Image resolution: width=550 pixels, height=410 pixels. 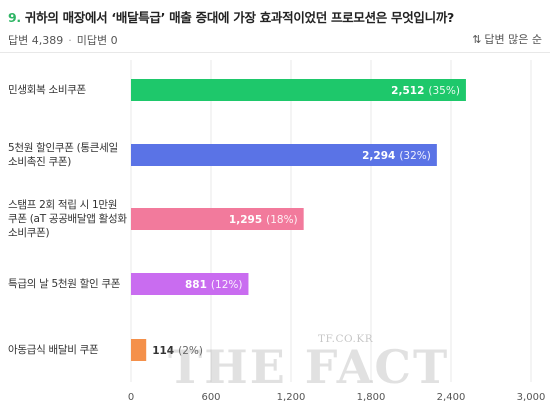 I want to click on category-label-line: 스탬프 2회 적립 시 1만원, so click(x=63, y=205).